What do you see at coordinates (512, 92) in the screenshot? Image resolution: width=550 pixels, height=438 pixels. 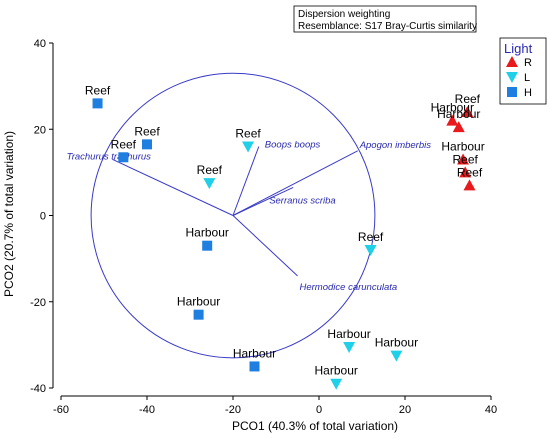 I see `legend-marker-h` at bounding box center [512, 92].